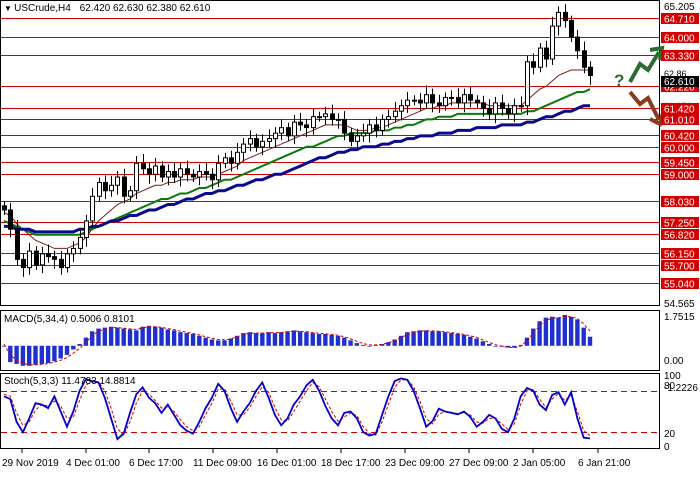 This screenshot has width=700, height=500. Describe the element at coordinates (93, 463) in the screenshot. I see `time-label: 4 Dec 01:00` at that location.